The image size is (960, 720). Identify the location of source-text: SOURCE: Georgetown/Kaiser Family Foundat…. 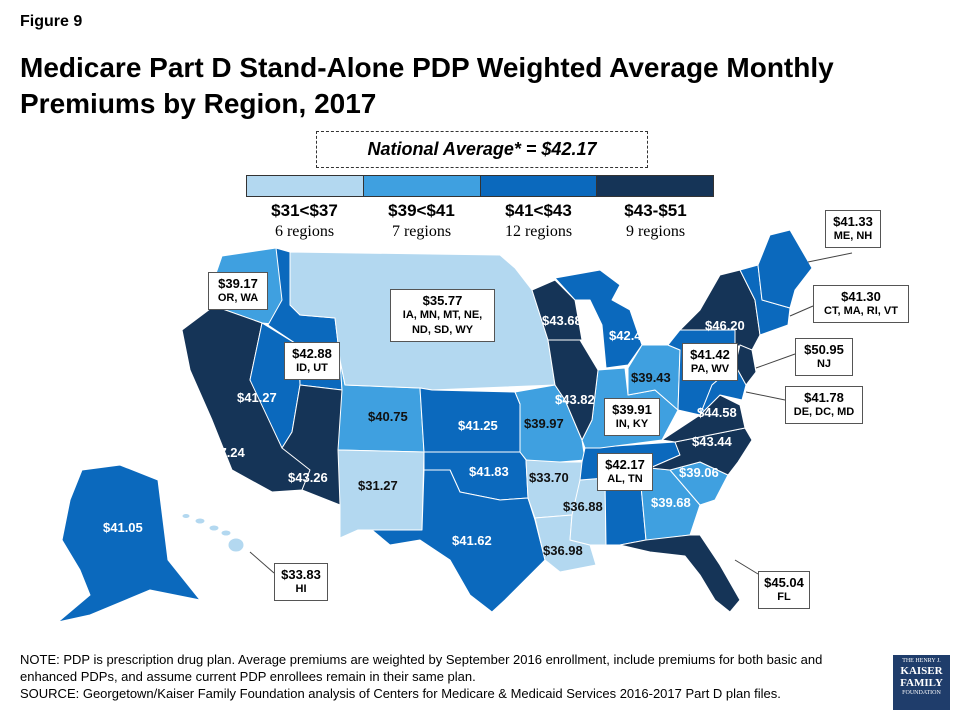
(400, 693).